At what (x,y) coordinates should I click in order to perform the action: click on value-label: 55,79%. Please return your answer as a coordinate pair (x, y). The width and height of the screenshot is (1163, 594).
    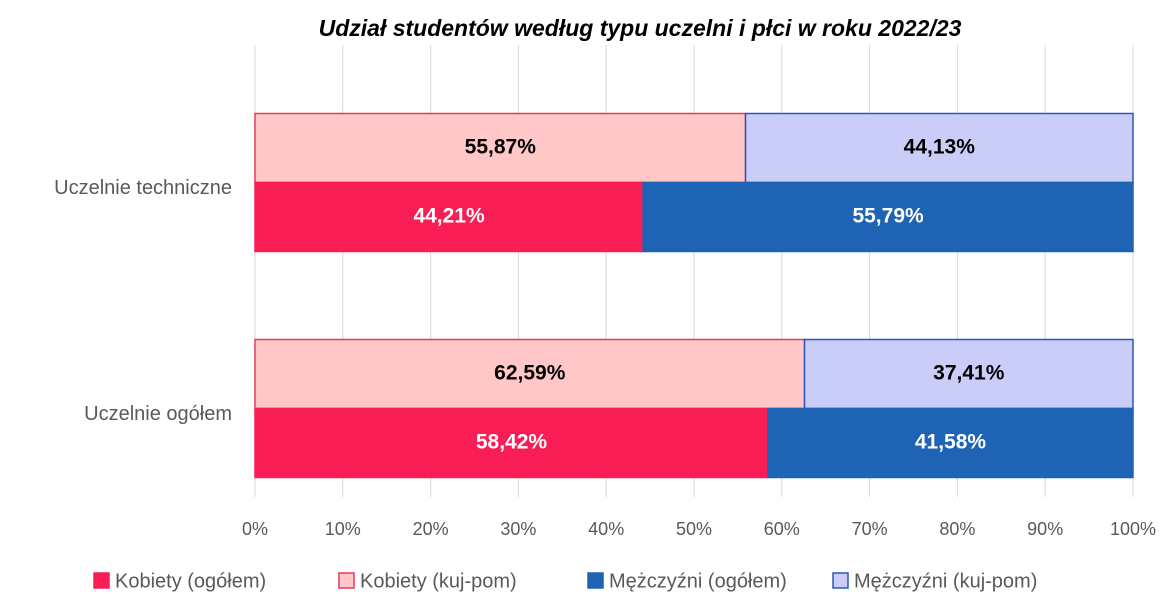
    Looking at the image, I should click on (888, 216).